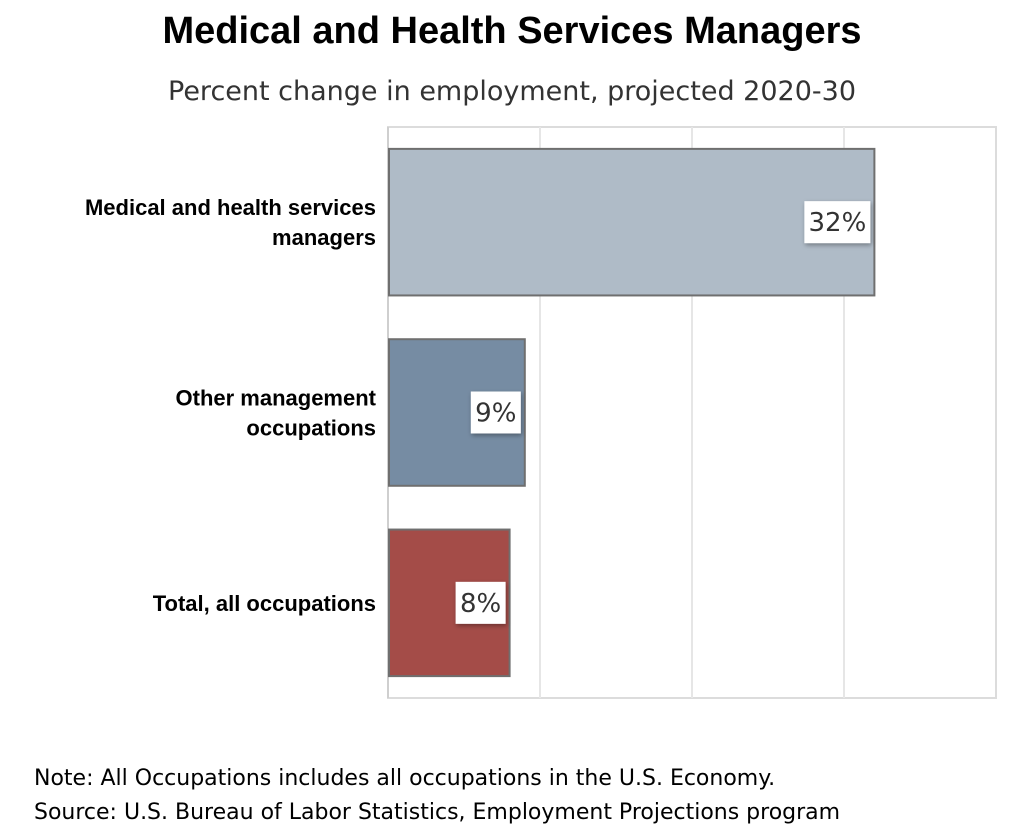 This screenshot has height=840, width=1024. Describe the element at coordinates (632, 222) in the screenshot. I see `bar` at that location.